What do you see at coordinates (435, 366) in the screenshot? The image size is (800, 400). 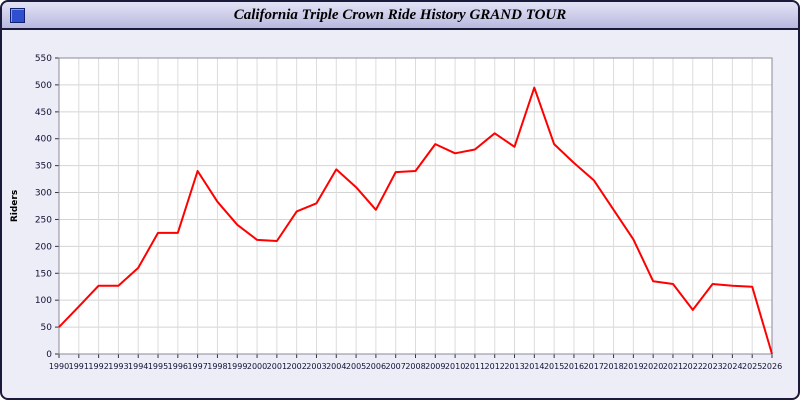 I see `x-tick-label: 2009` at bounding box center [435, 366].